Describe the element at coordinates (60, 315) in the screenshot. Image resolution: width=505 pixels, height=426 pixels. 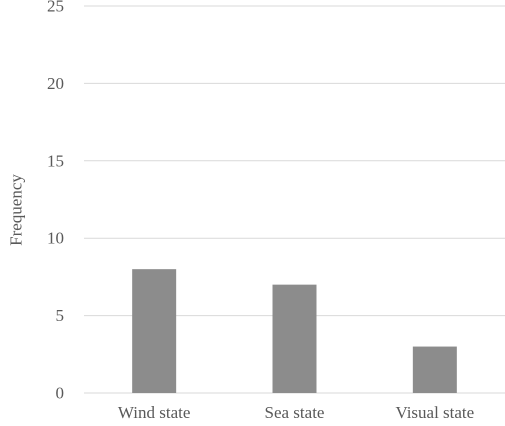
I see `y-tick-label: 5` at that location.